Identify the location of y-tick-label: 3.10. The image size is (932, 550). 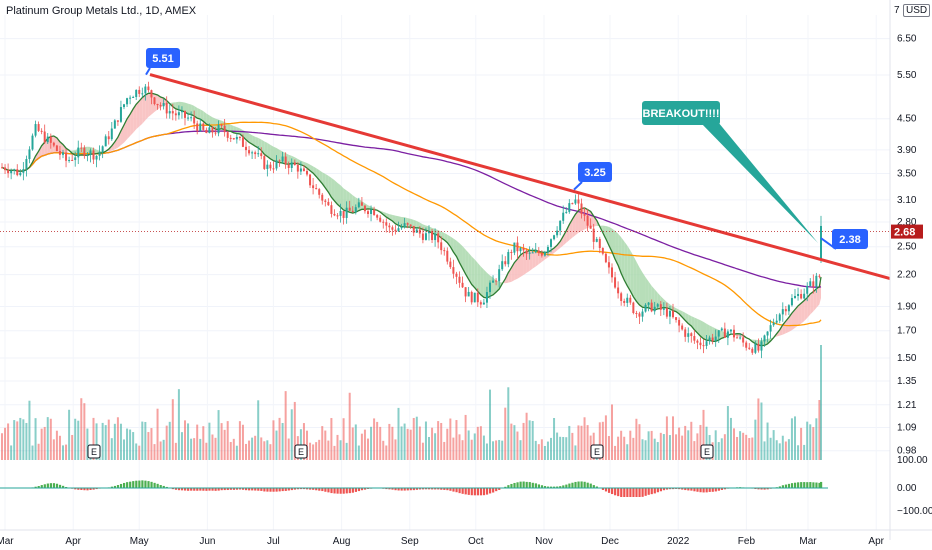
(907, 200).